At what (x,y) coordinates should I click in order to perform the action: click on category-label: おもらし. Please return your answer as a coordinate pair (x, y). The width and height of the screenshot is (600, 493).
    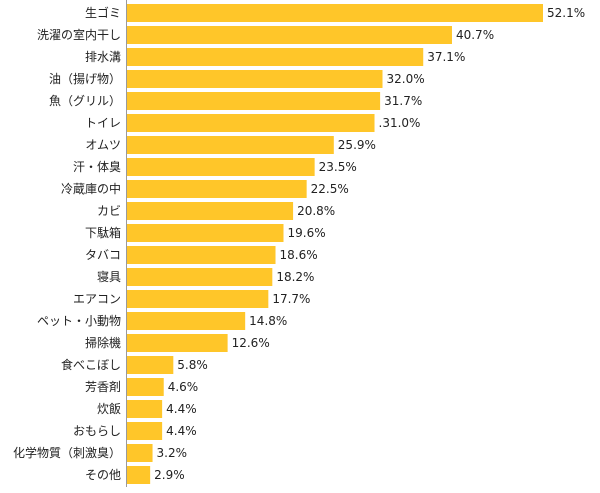
    Looking at the image, I should click on (97, 431).